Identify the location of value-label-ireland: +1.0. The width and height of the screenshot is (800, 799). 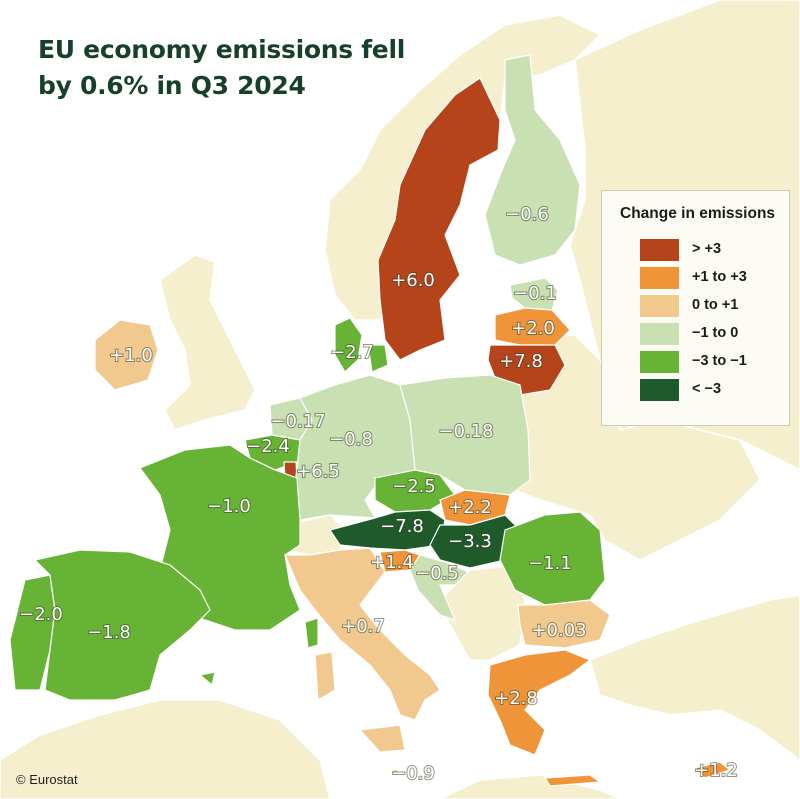
(131, 355).